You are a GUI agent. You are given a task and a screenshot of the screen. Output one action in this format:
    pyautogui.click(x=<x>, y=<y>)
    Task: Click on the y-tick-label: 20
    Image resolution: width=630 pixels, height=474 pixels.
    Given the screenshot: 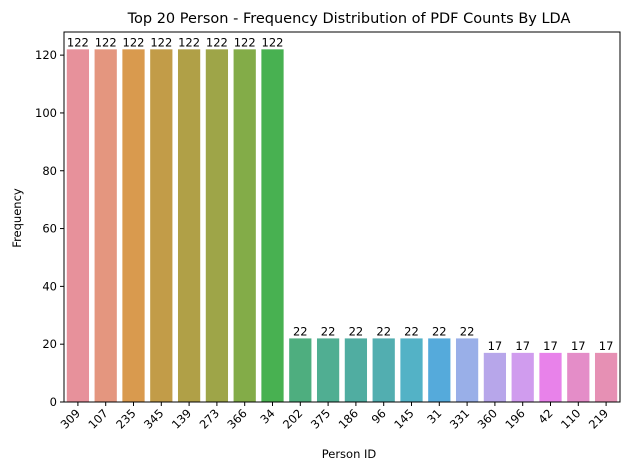 What is the action you would take?
    pyautogui.click(x=49, y=344)
    